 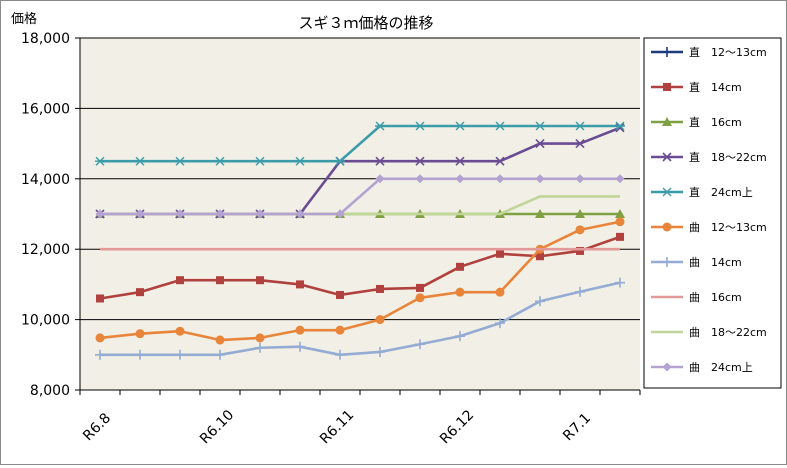 I want to click on y-tick-label: 10,000, so click(x=45, y=321).